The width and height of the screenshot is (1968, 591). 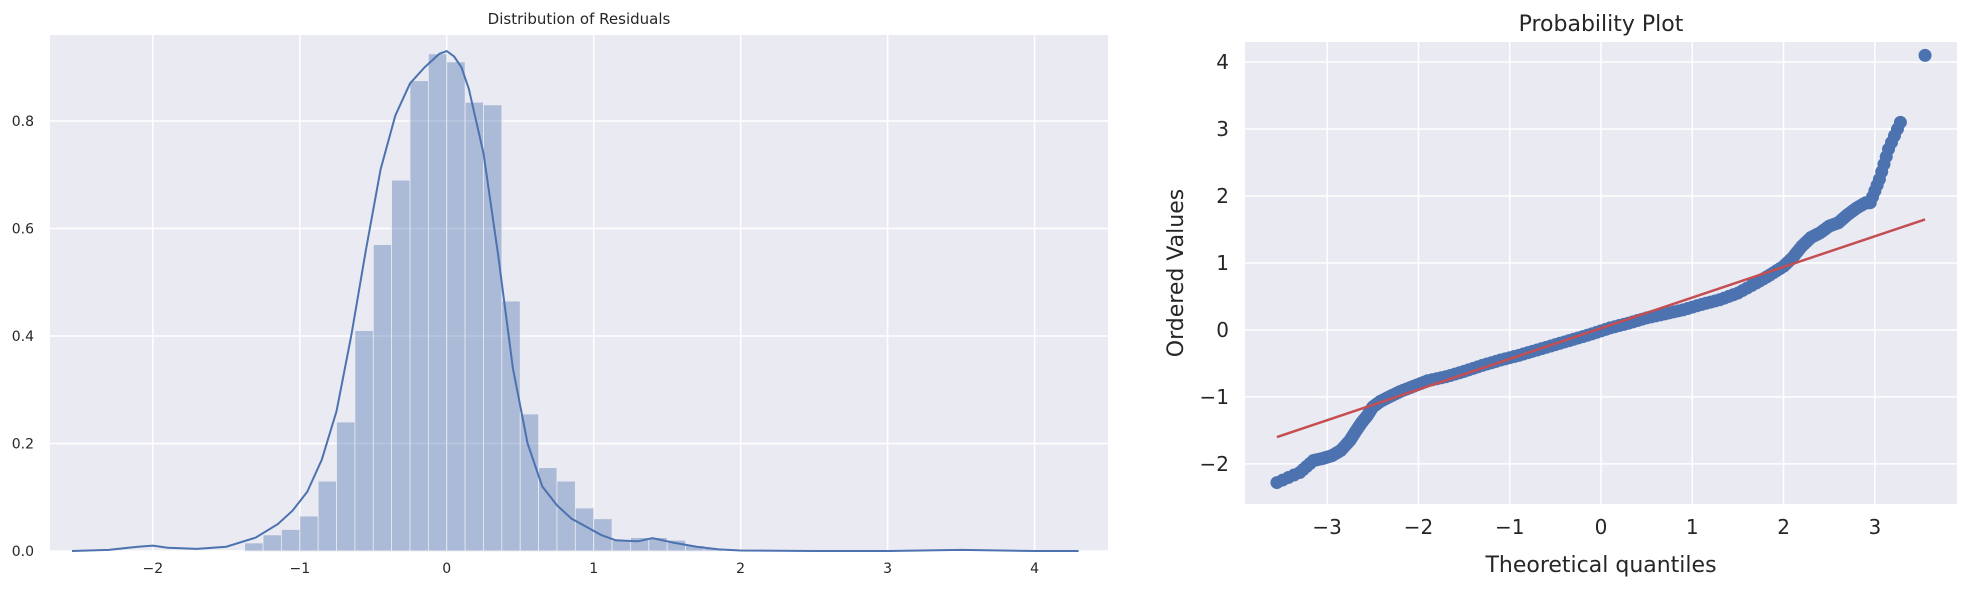 I want to click on y-tick-label: 1, so click(x=1222, y=263).